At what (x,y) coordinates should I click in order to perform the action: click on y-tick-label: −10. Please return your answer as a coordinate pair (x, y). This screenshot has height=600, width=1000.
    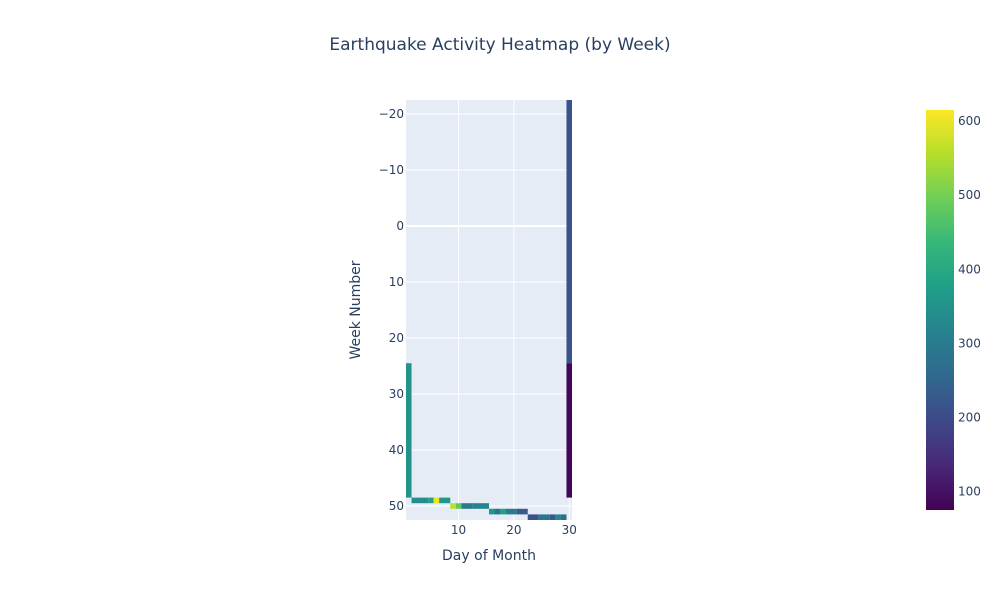
    Looking at the image, I should click on (391, 170).